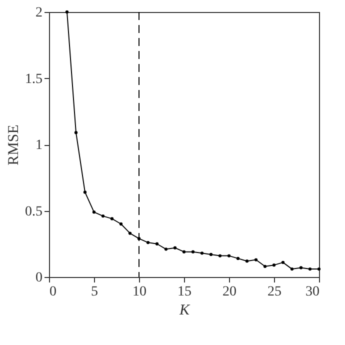  Describe the element at coordinates (33, 212) in the screenshot. I see `y-tick-label: 0.5` at that location.